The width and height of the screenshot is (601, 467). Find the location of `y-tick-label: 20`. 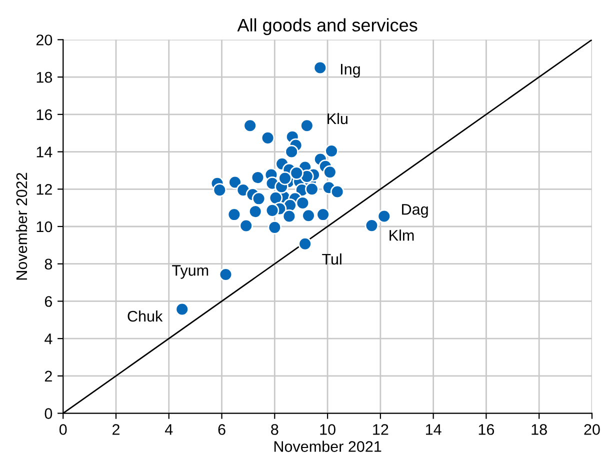

y-tick-label: 20 is located at coordinates (44, 40).